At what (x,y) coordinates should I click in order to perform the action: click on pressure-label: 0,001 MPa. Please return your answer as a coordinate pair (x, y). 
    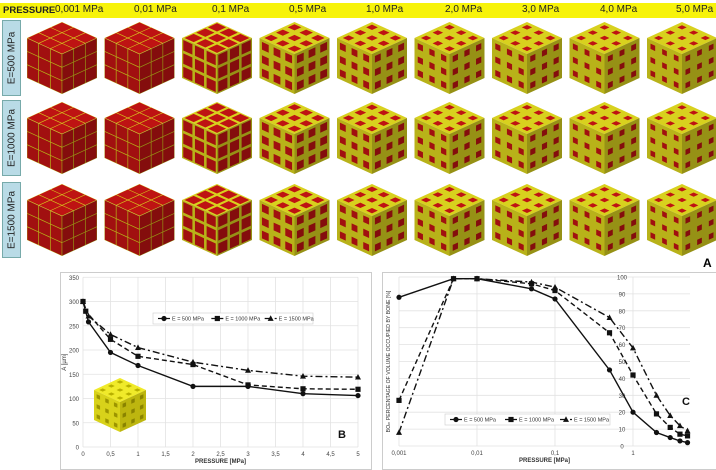
    Looking at the image, I should click on (79, 9).